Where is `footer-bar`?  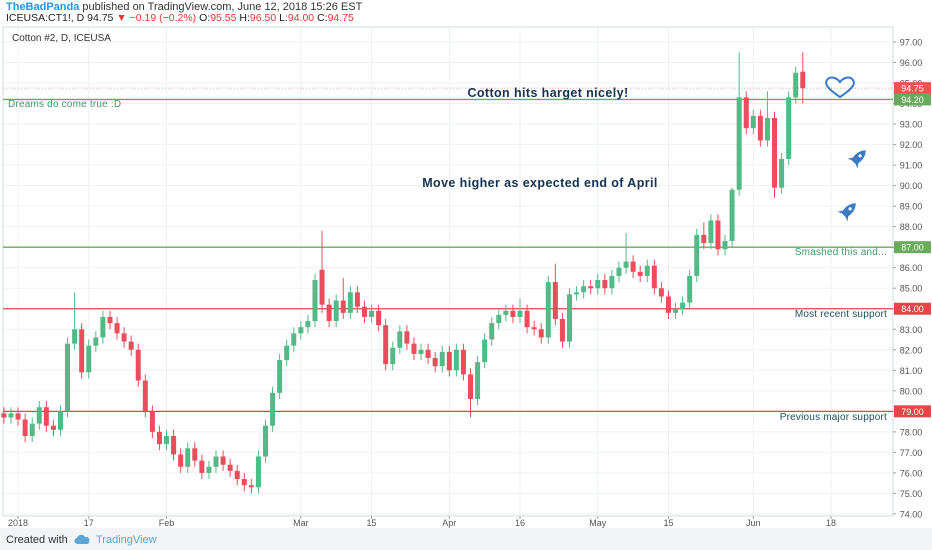
footer-bar is located at coordinates (466, 539).